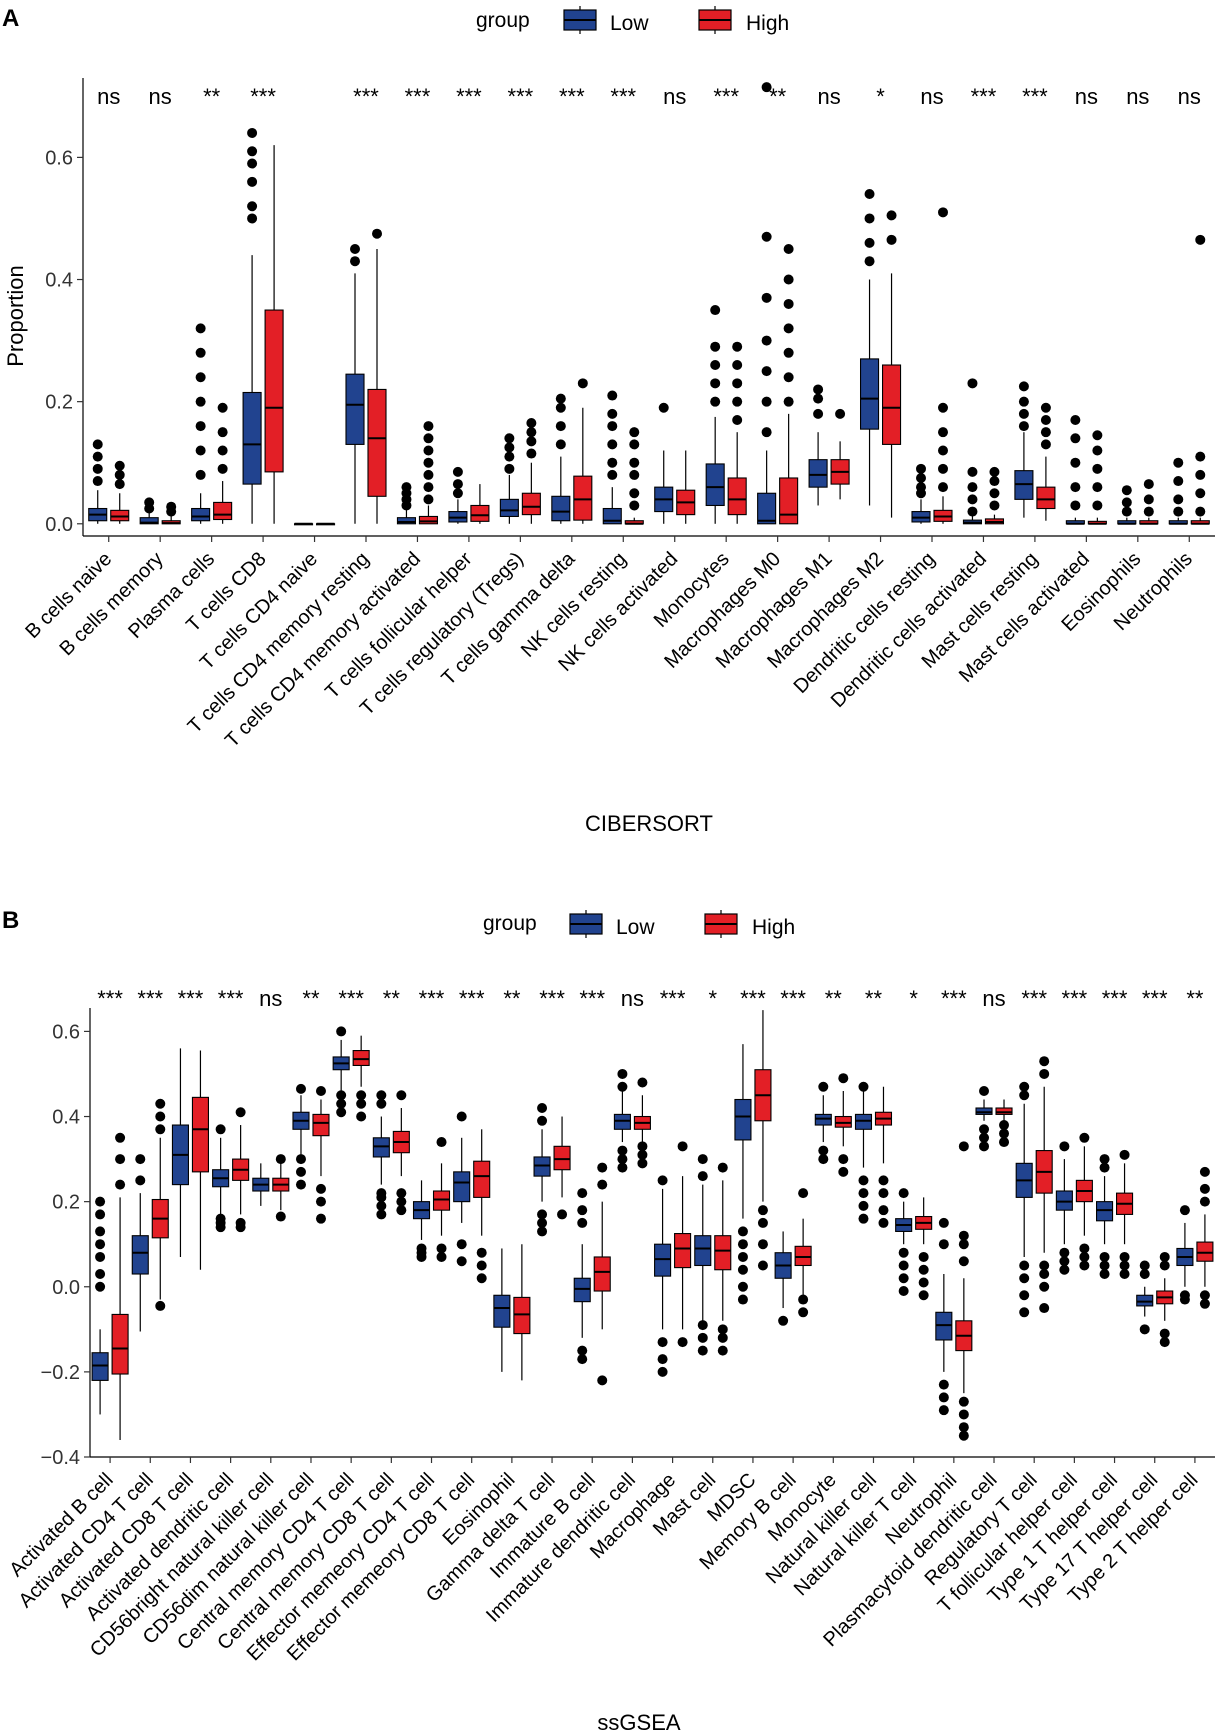 The width and height of the screenshot is (1215, 1734). Describe the element at coordinates (15, 316) in the screenshot. I see `panel-a-y-title: Proportion` at that location.